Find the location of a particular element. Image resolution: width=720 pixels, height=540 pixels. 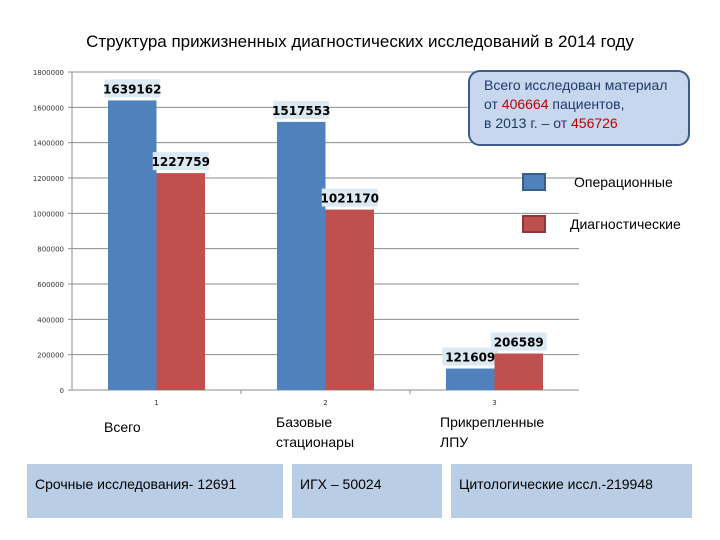

x-tick-label: 1 is located at coordinates (156, 403).